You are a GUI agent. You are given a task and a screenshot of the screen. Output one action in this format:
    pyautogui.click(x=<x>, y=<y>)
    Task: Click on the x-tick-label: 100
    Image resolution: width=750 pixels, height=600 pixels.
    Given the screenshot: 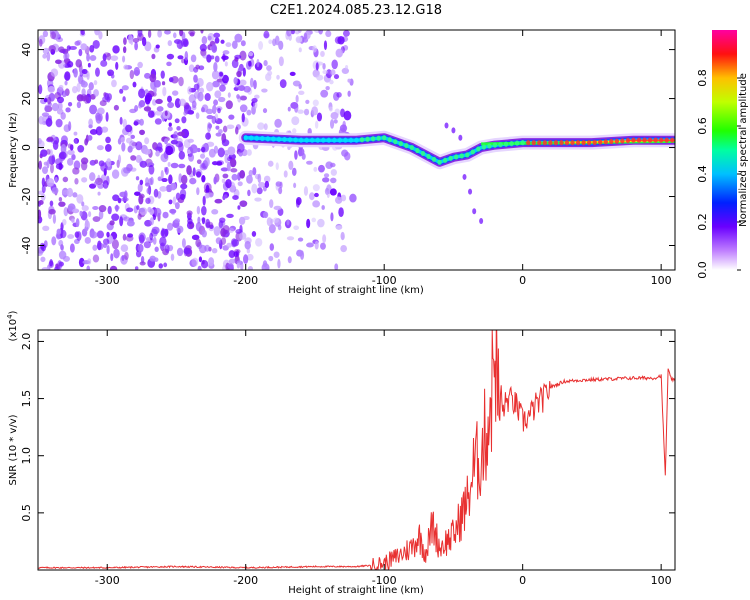 What is the action you would take?
    pyautogui.click(x=661, y=280)
    